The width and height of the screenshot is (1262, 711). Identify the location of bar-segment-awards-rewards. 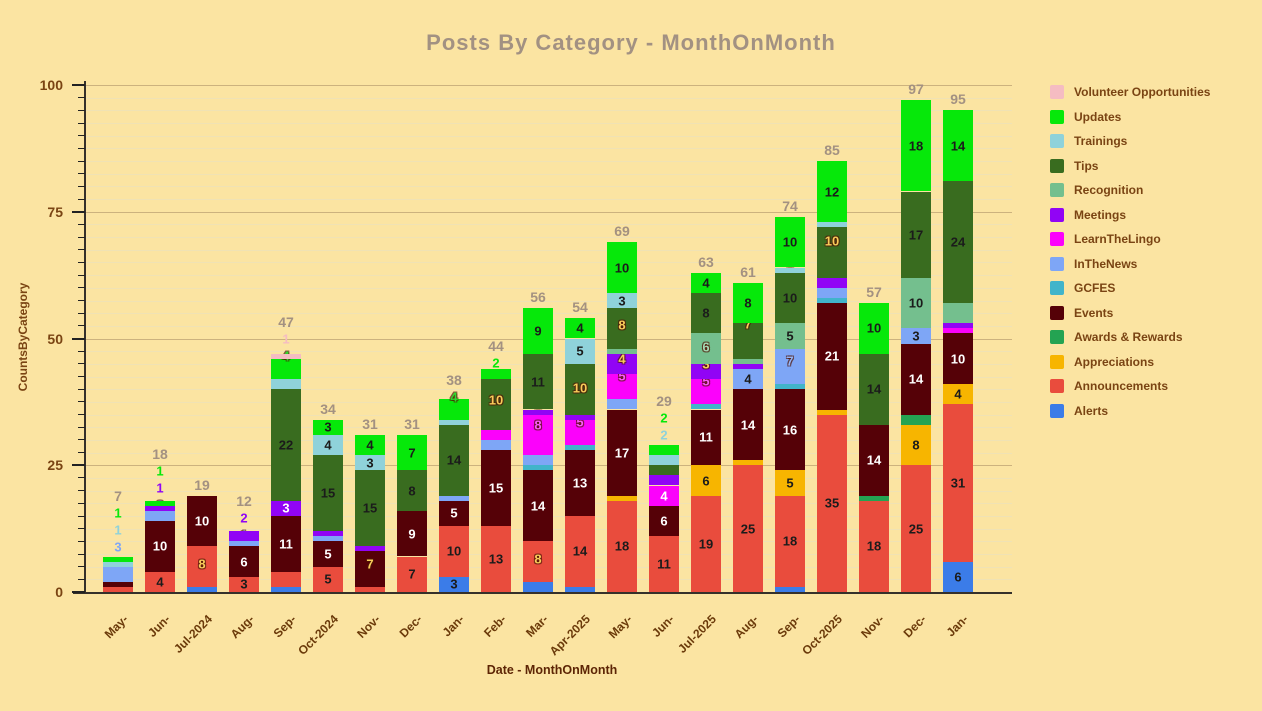
(916, 419).